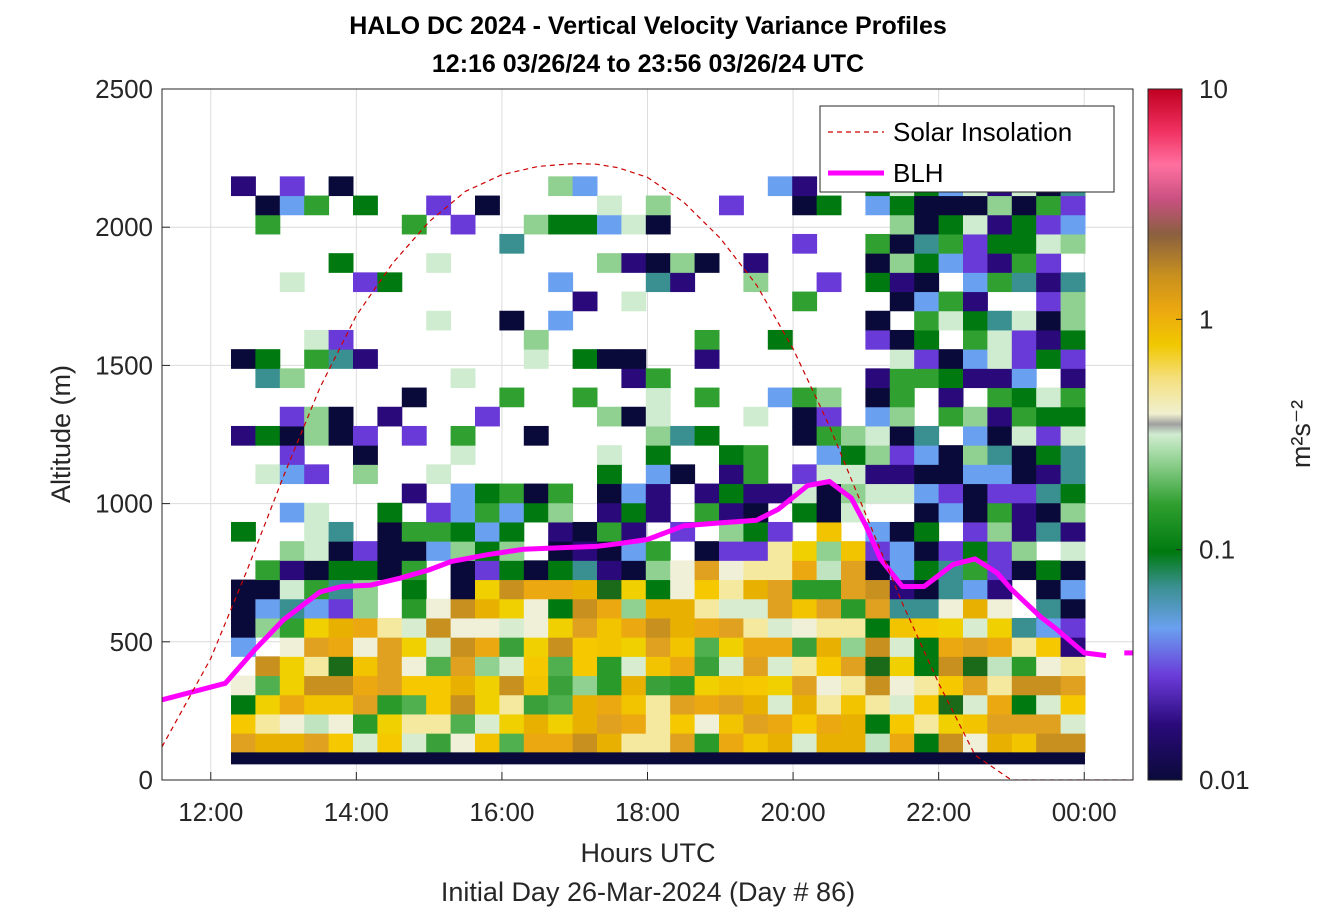 Image resolution: width=1343 pixels, height=911 pixels. I want to click on x-tick-label: 16:00, so click(501, 812).